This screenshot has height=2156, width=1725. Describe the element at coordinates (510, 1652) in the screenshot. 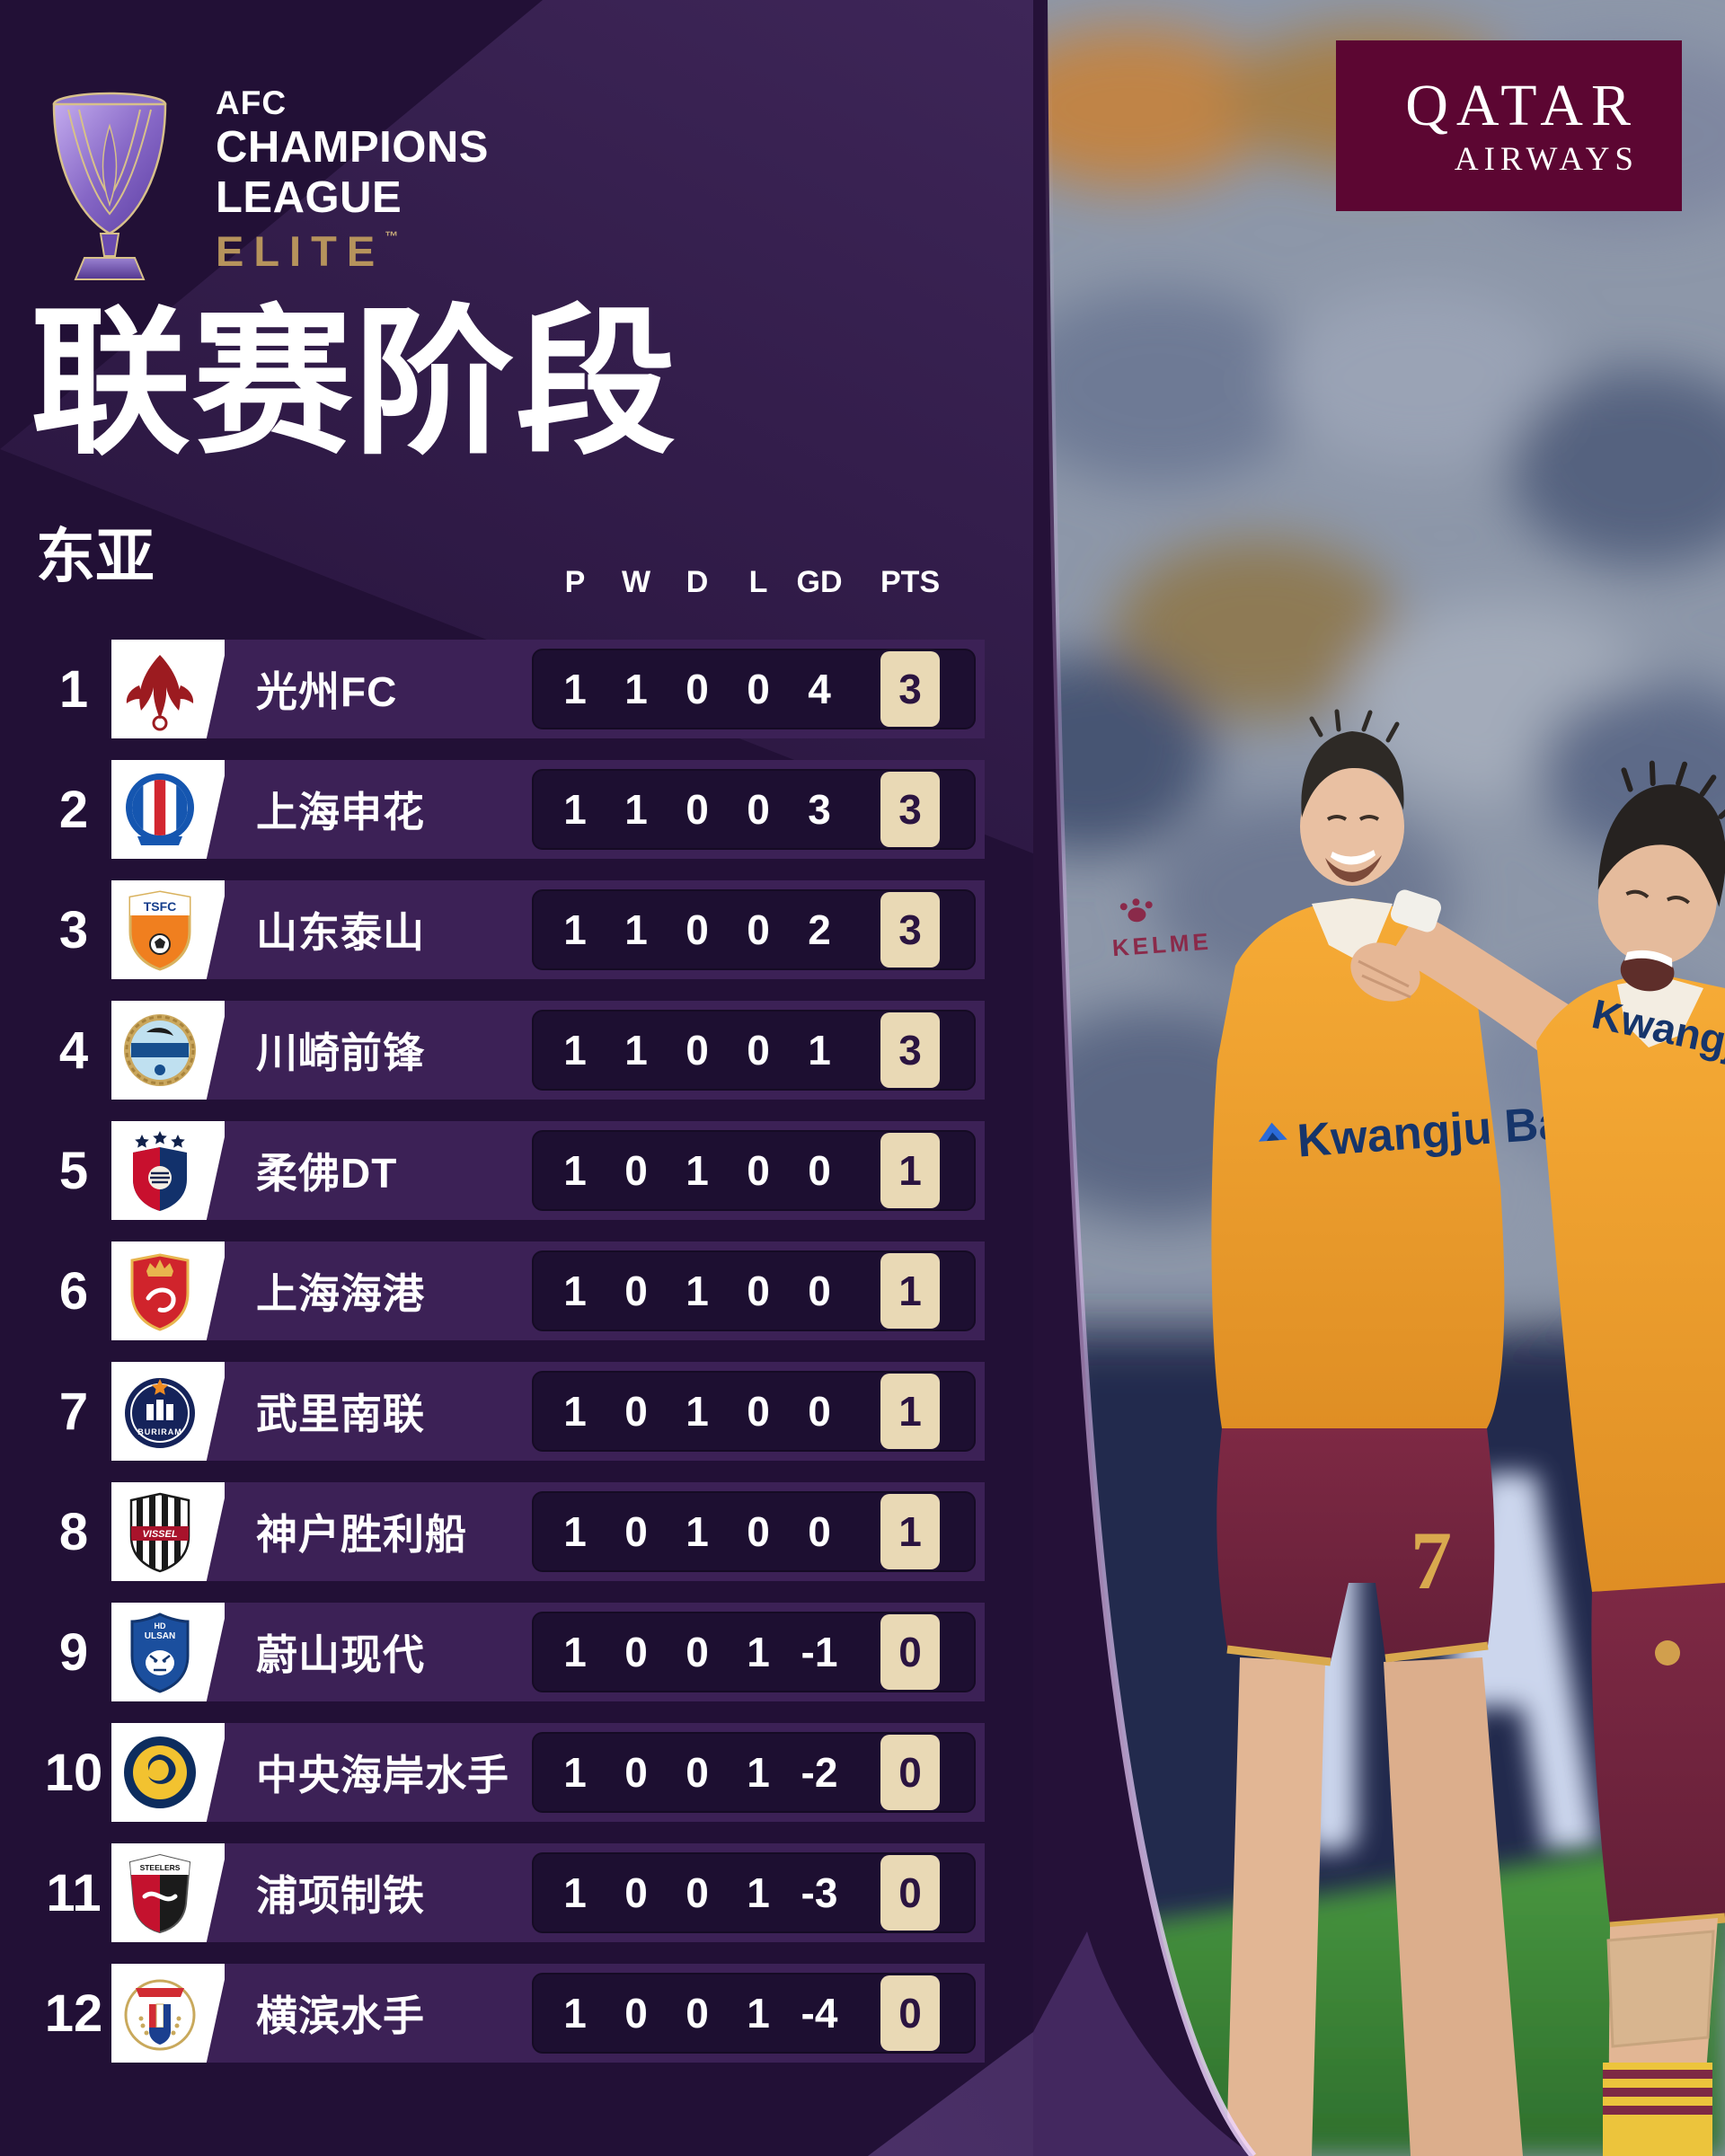

I see `table-row: 9 HD ULSAN 蔚山现代 1 0 0 1 -1 0` at that location.